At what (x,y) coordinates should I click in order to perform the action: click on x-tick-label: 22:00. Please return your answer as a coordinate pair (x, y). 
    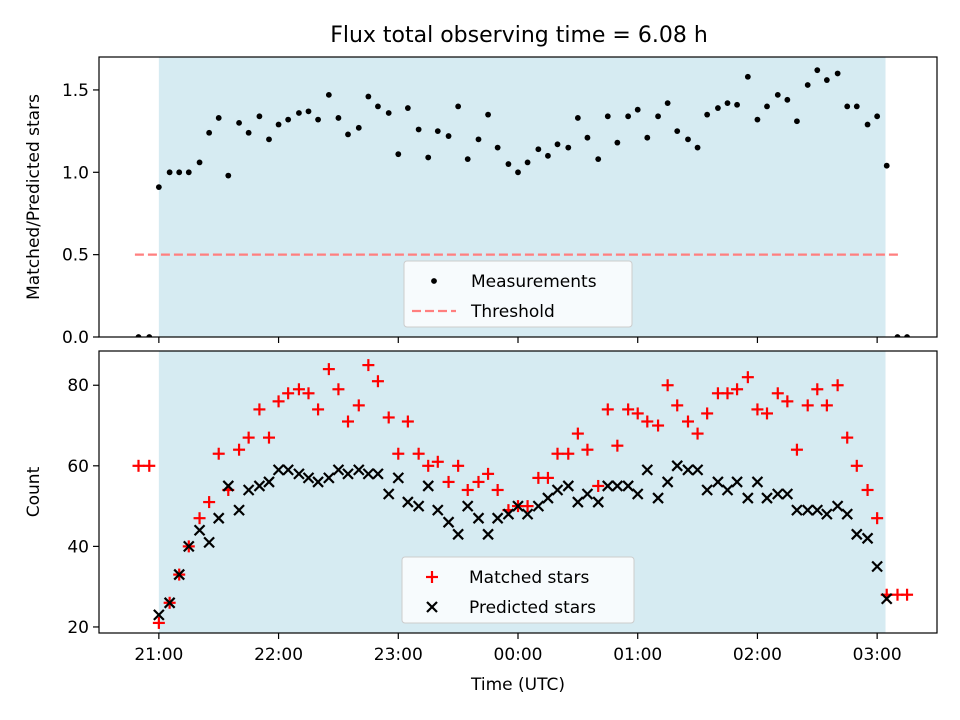
    Looking at the image, I should click on (278, 655).